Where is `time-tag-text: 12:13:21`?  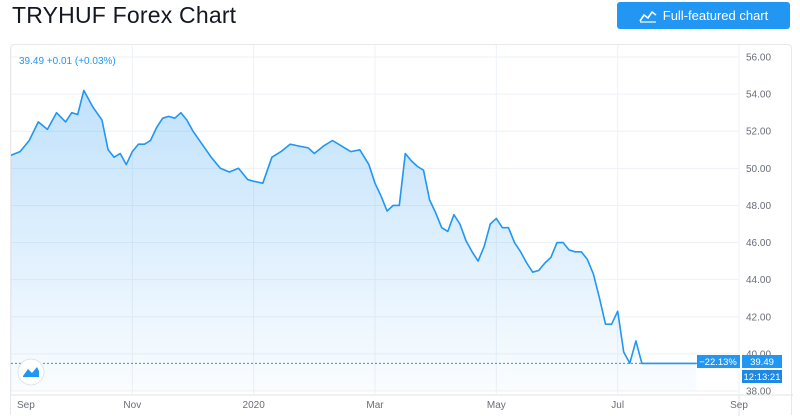 time-tag-text: 12:13:21 is located at coordinates (762, 377).